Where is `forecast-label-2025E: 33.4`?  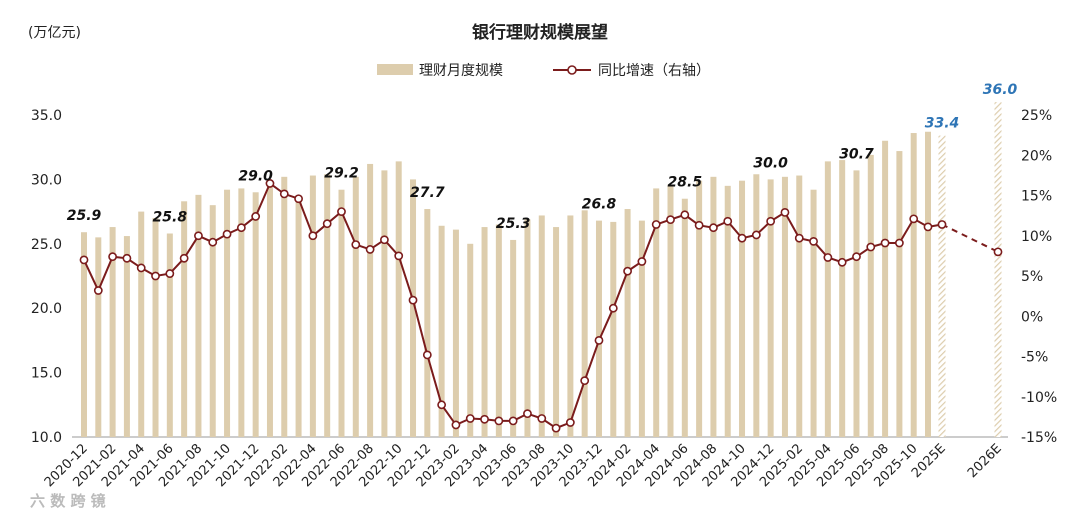
forecast-label-2025E: 33.4 is located at coordinates (942, 124).